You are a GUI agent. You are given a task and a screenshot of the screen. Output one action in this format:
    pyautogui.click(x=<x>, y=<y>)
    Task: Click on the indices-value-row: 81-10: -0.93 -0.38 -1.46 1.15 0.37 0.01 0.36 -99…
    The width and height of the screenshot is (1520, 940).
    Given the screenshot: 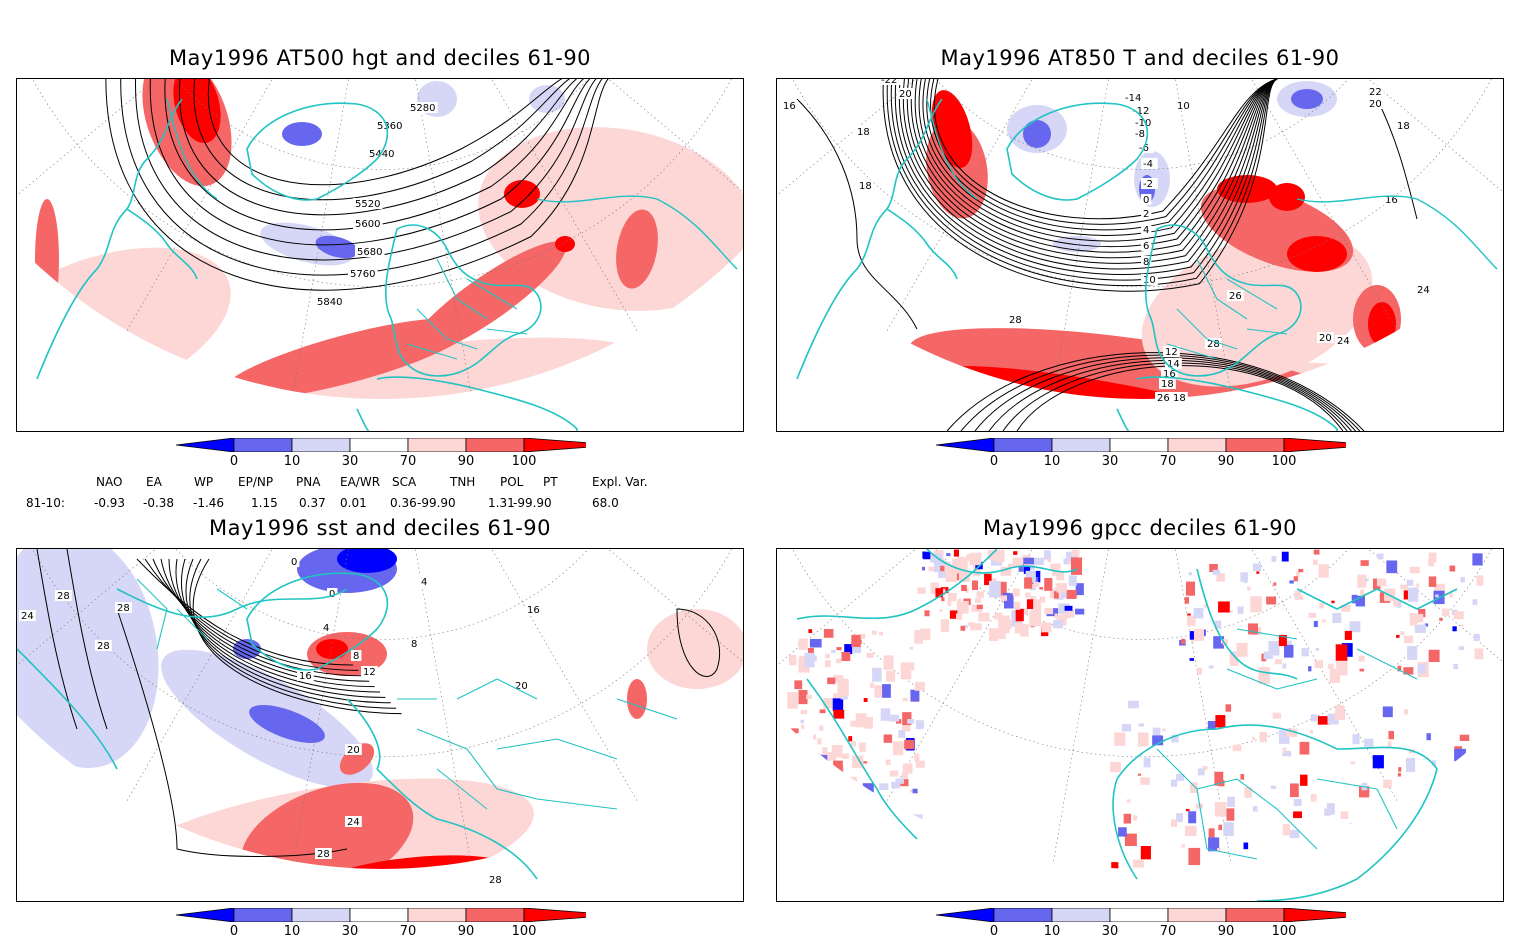 What is the action you would take?
    pyautogui.click(x=380, y=504)
    